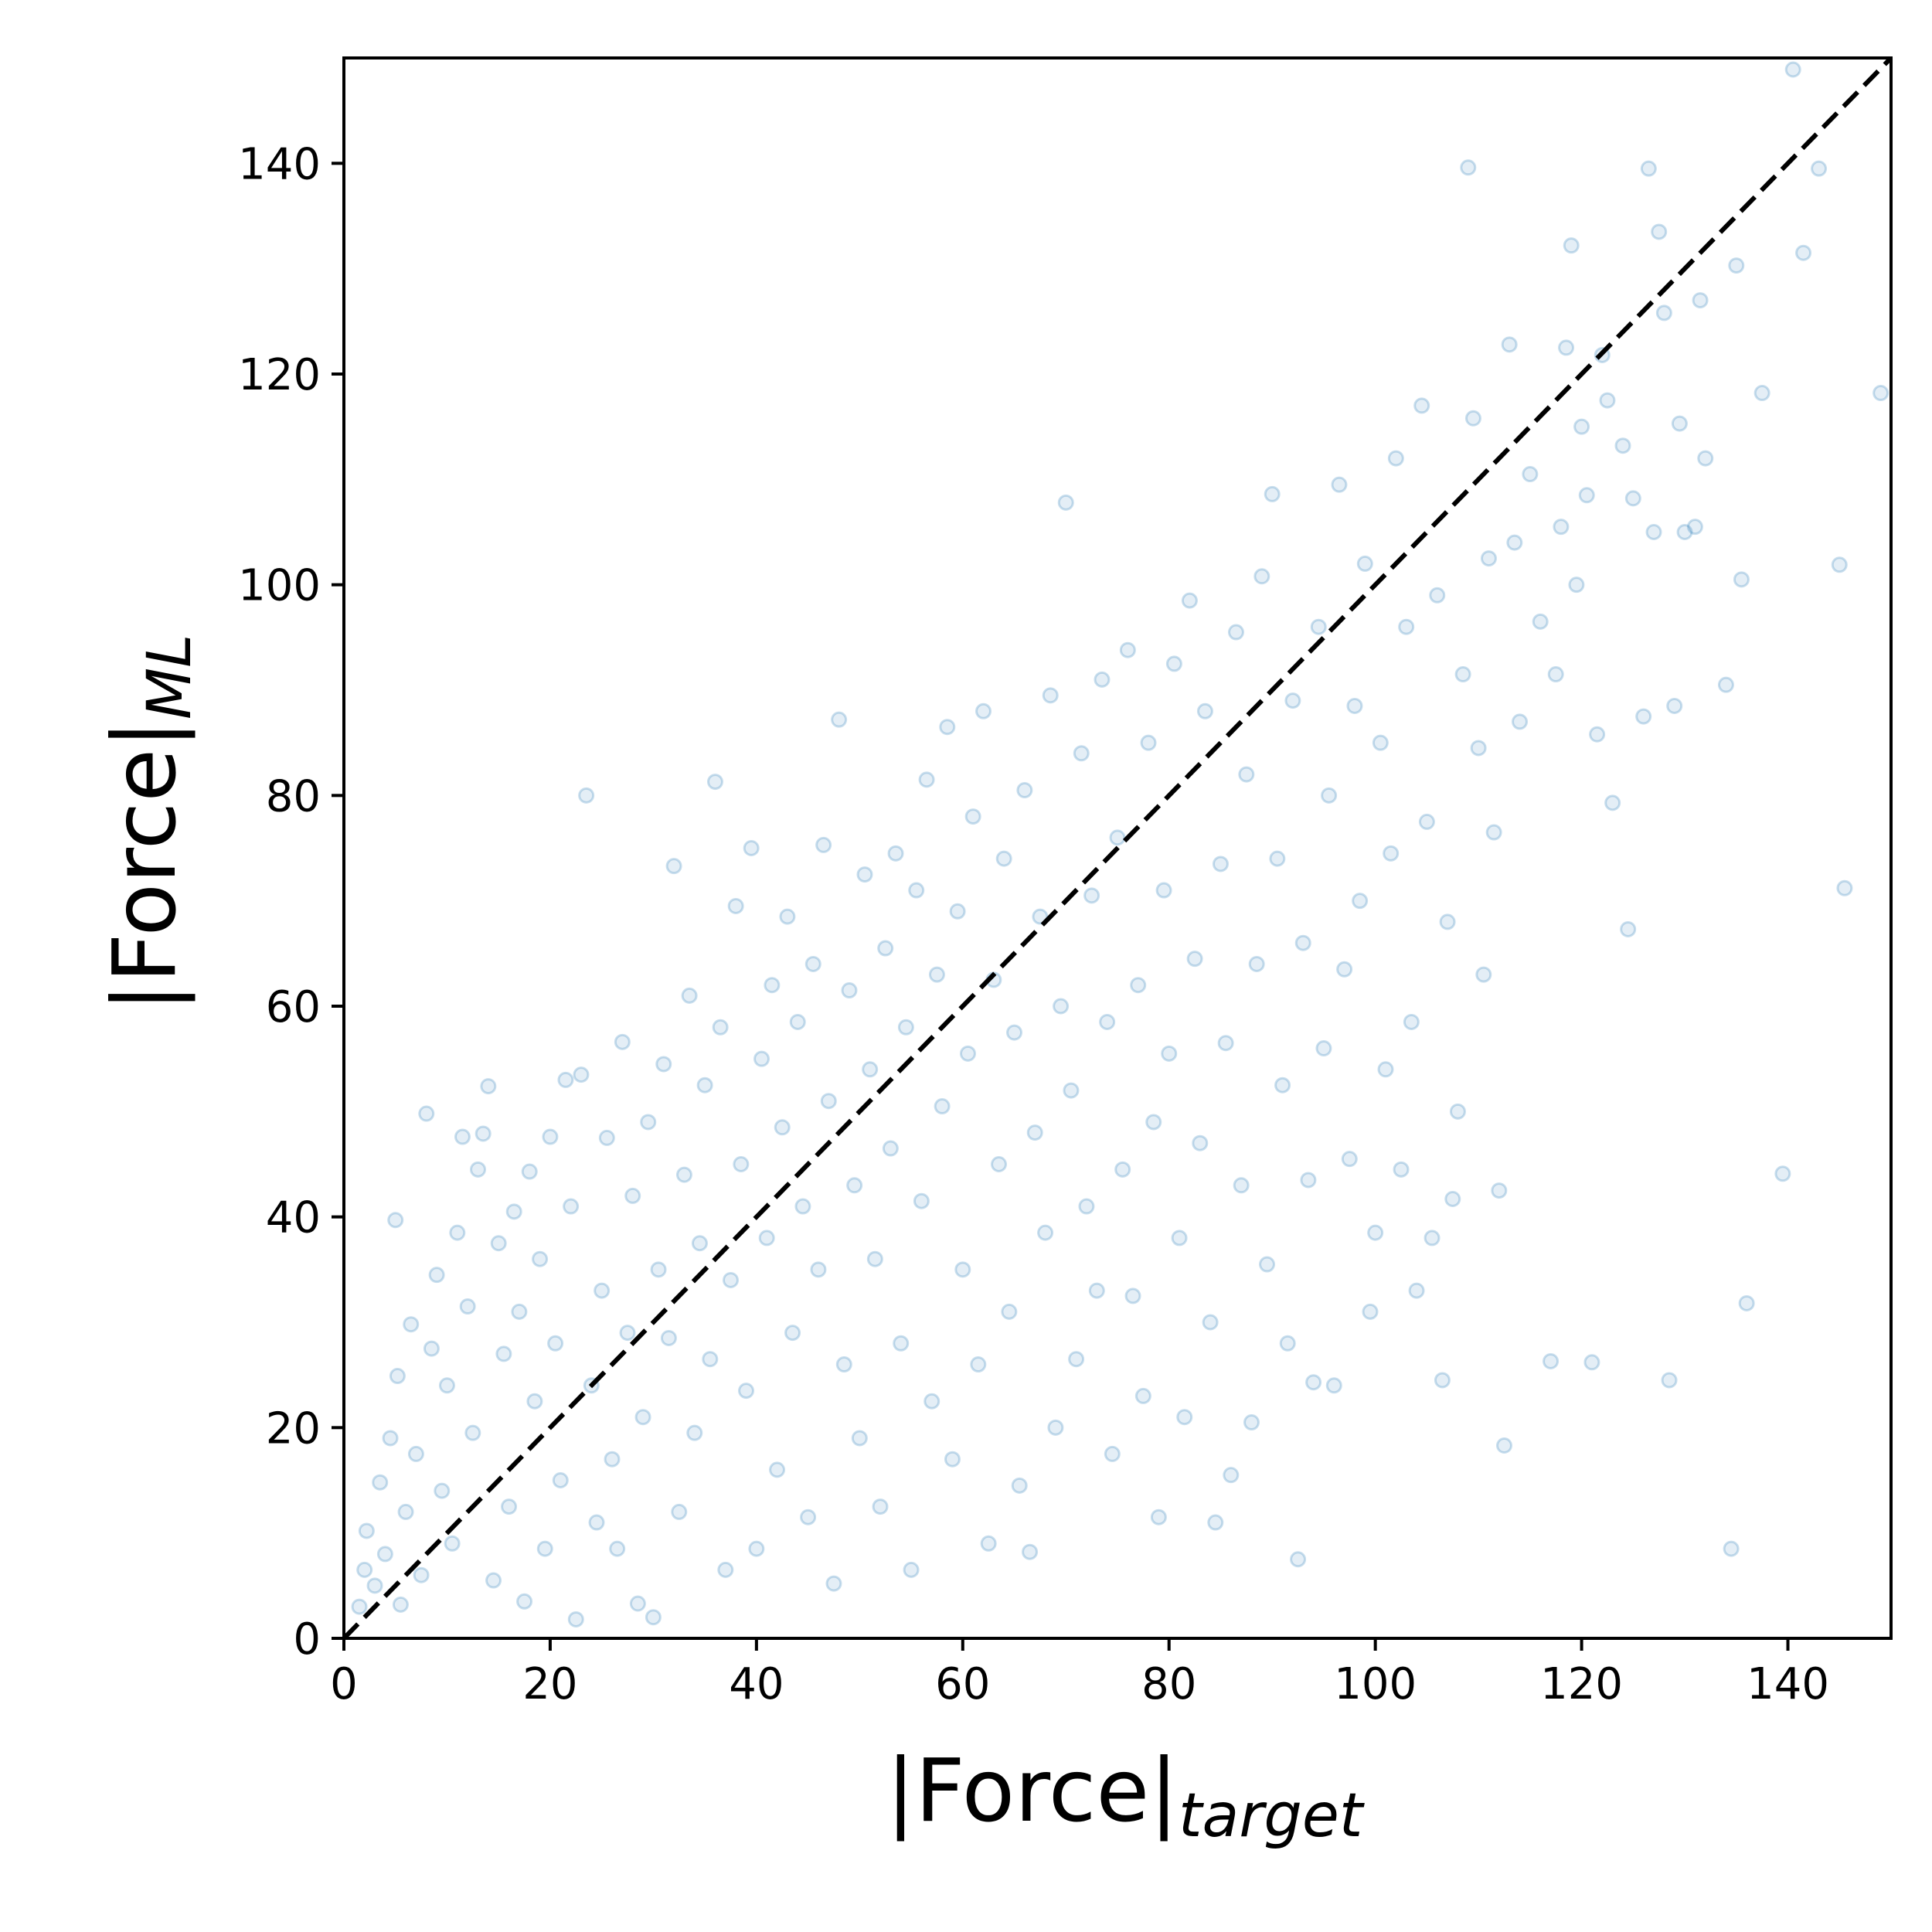  Describe the element at coordinates (1169, 1684) in the screenshot. I see `x-tick-label: 80` at that location.